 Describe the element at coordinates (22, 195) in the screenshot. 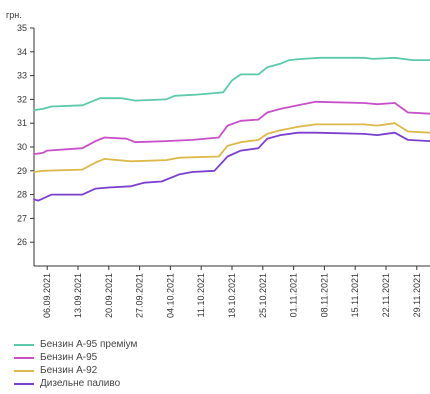

I see `y-tick-label: 28` at that location.